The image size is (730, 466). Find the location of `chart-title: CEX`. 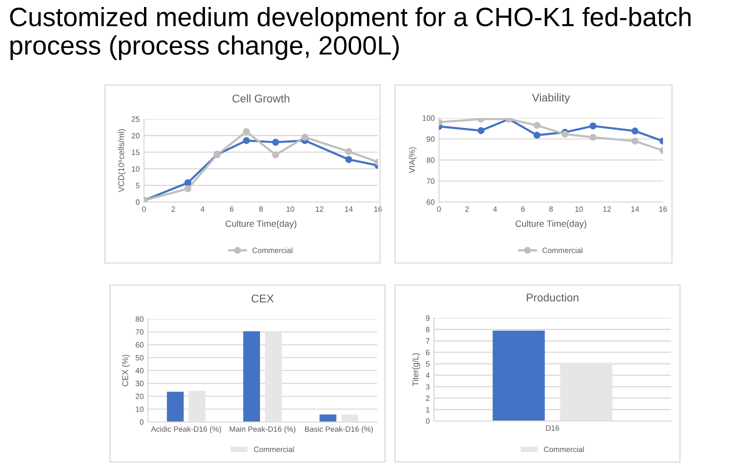

chart-title: CEX is located at coordinates (263, 298).